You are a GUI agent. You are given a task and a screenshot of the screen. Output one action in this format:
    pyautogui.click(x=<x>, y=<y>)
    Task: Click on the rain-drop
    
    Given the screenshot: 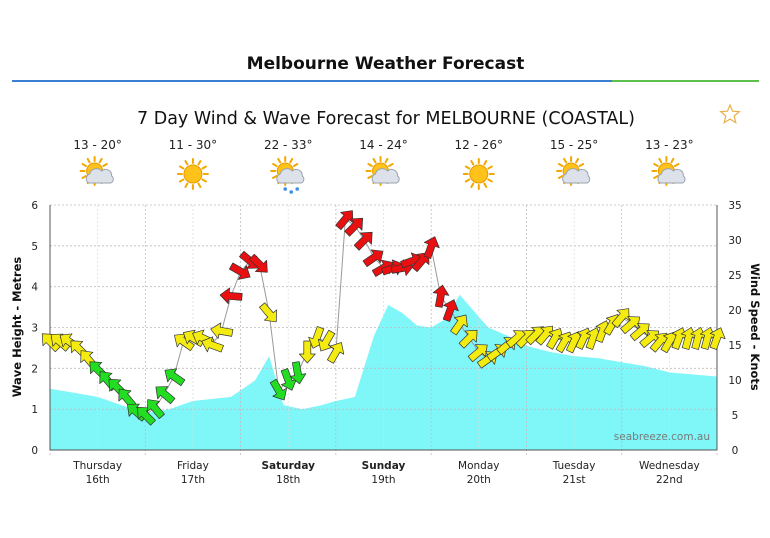 What is the action you would take?
    pyautogui.click(x=291, y=192)
    